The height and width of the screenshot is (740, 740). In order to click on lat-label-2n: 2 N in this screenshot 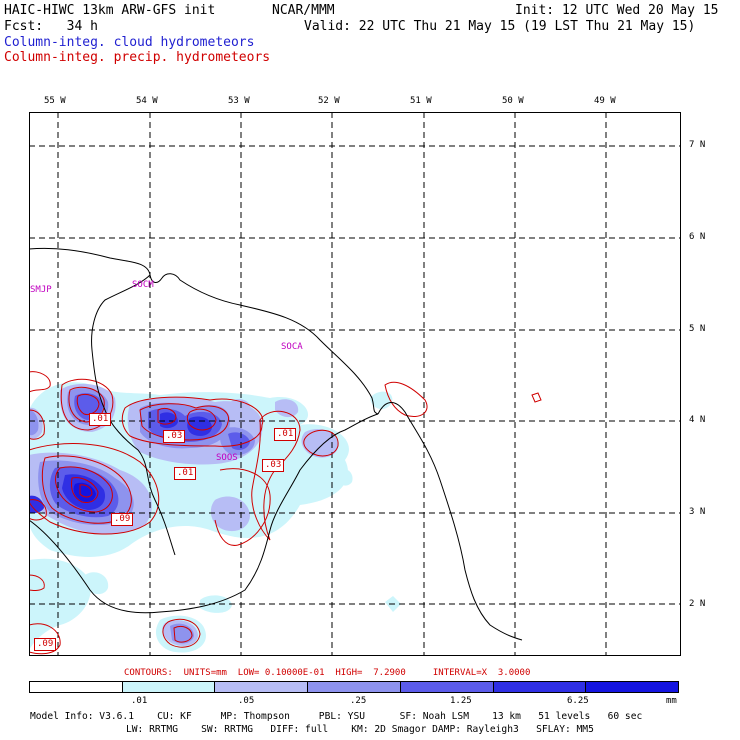, I will do `click(697, 604)`.